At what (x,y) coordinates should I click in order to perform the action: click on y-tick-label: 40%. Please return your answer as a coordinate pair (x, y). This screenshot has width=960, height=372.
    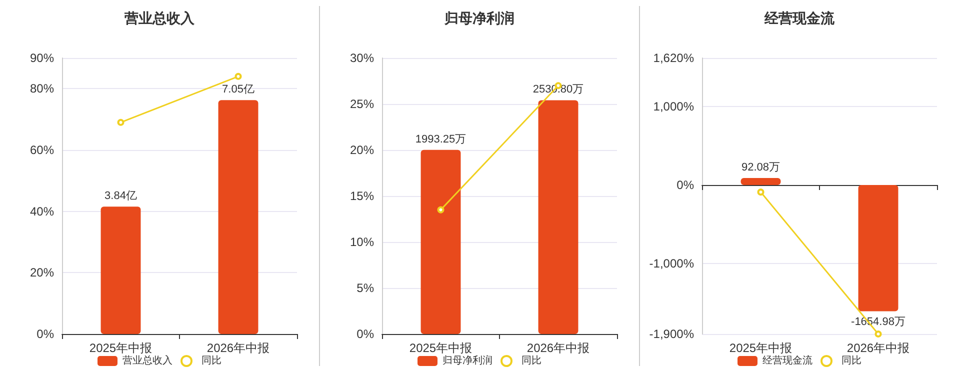
    Looking at the image, I should click on (42, 211).